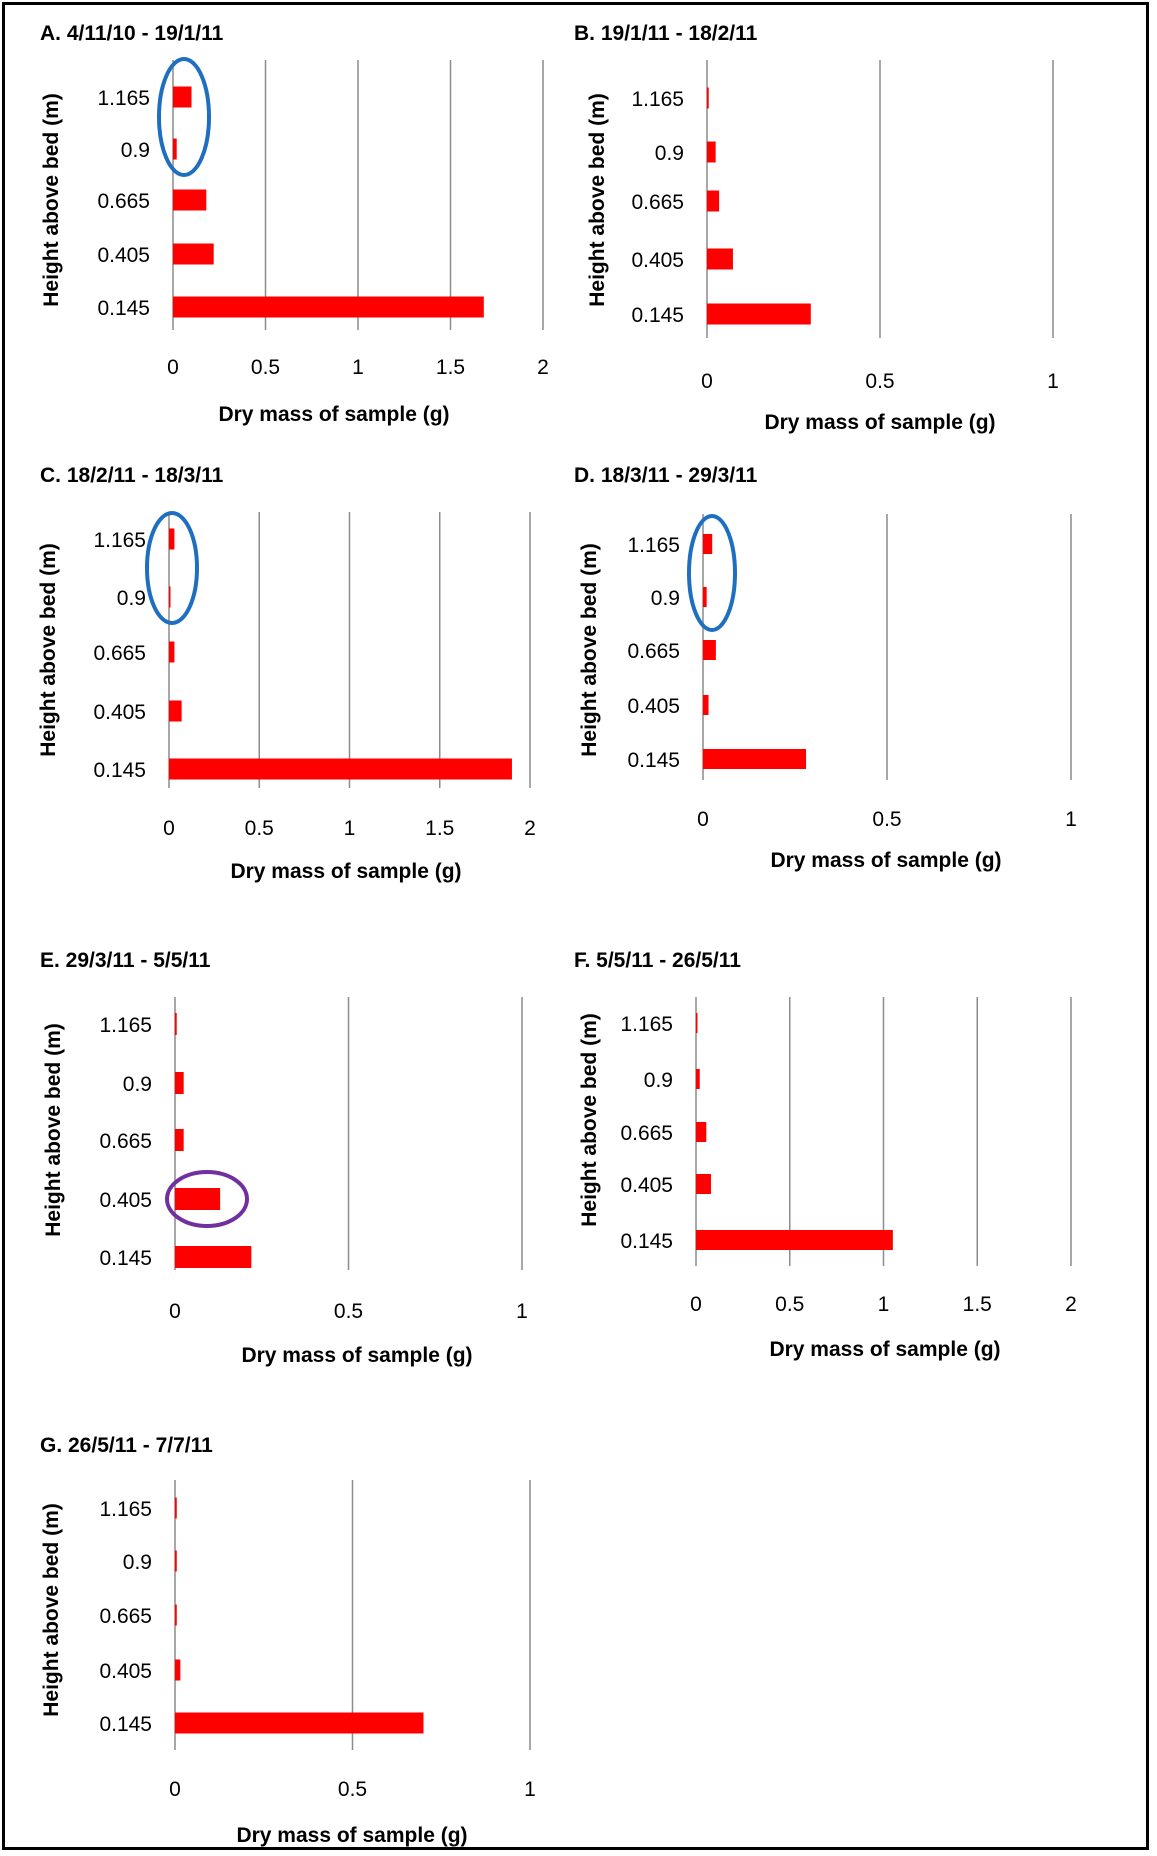  What do you see at coordinates (125, 960) in the screenshot?
I see `chart-title: E. 29/3/11 - 5/5/11` at bounding box center [125, 960].